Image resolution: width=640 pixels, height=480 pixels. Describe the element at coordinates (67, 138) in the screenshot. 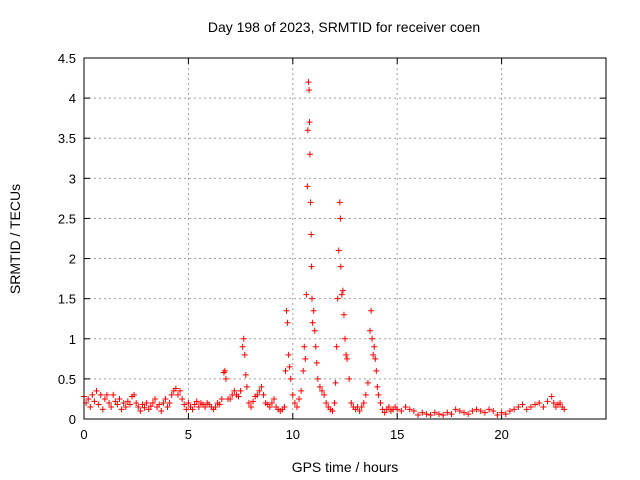

I see `y-tick-label: 3.5` at that location.